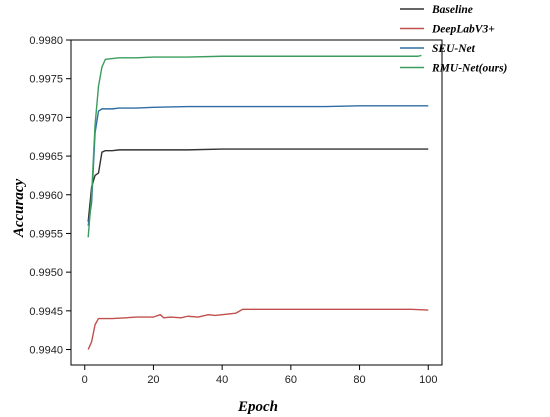  I want to click on y-tick-label: 0.9950, so click(46, 273).